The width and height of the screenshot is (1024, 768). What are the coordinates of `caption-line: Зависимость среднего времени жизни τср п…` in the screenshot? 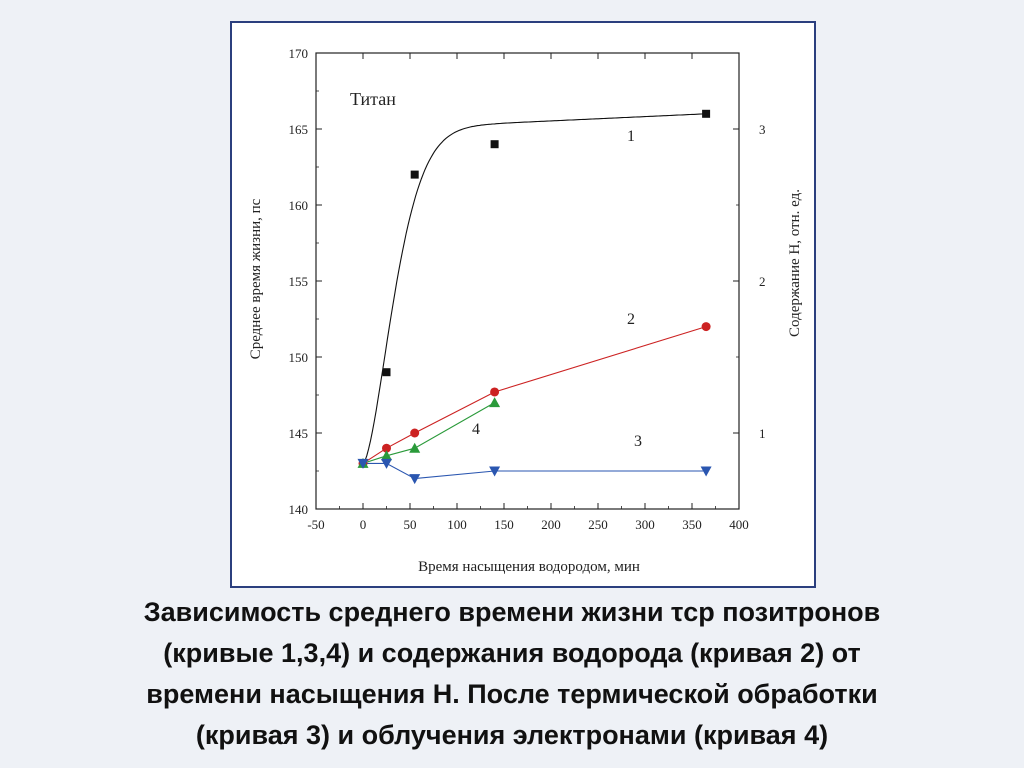 It's located at (512, 612).